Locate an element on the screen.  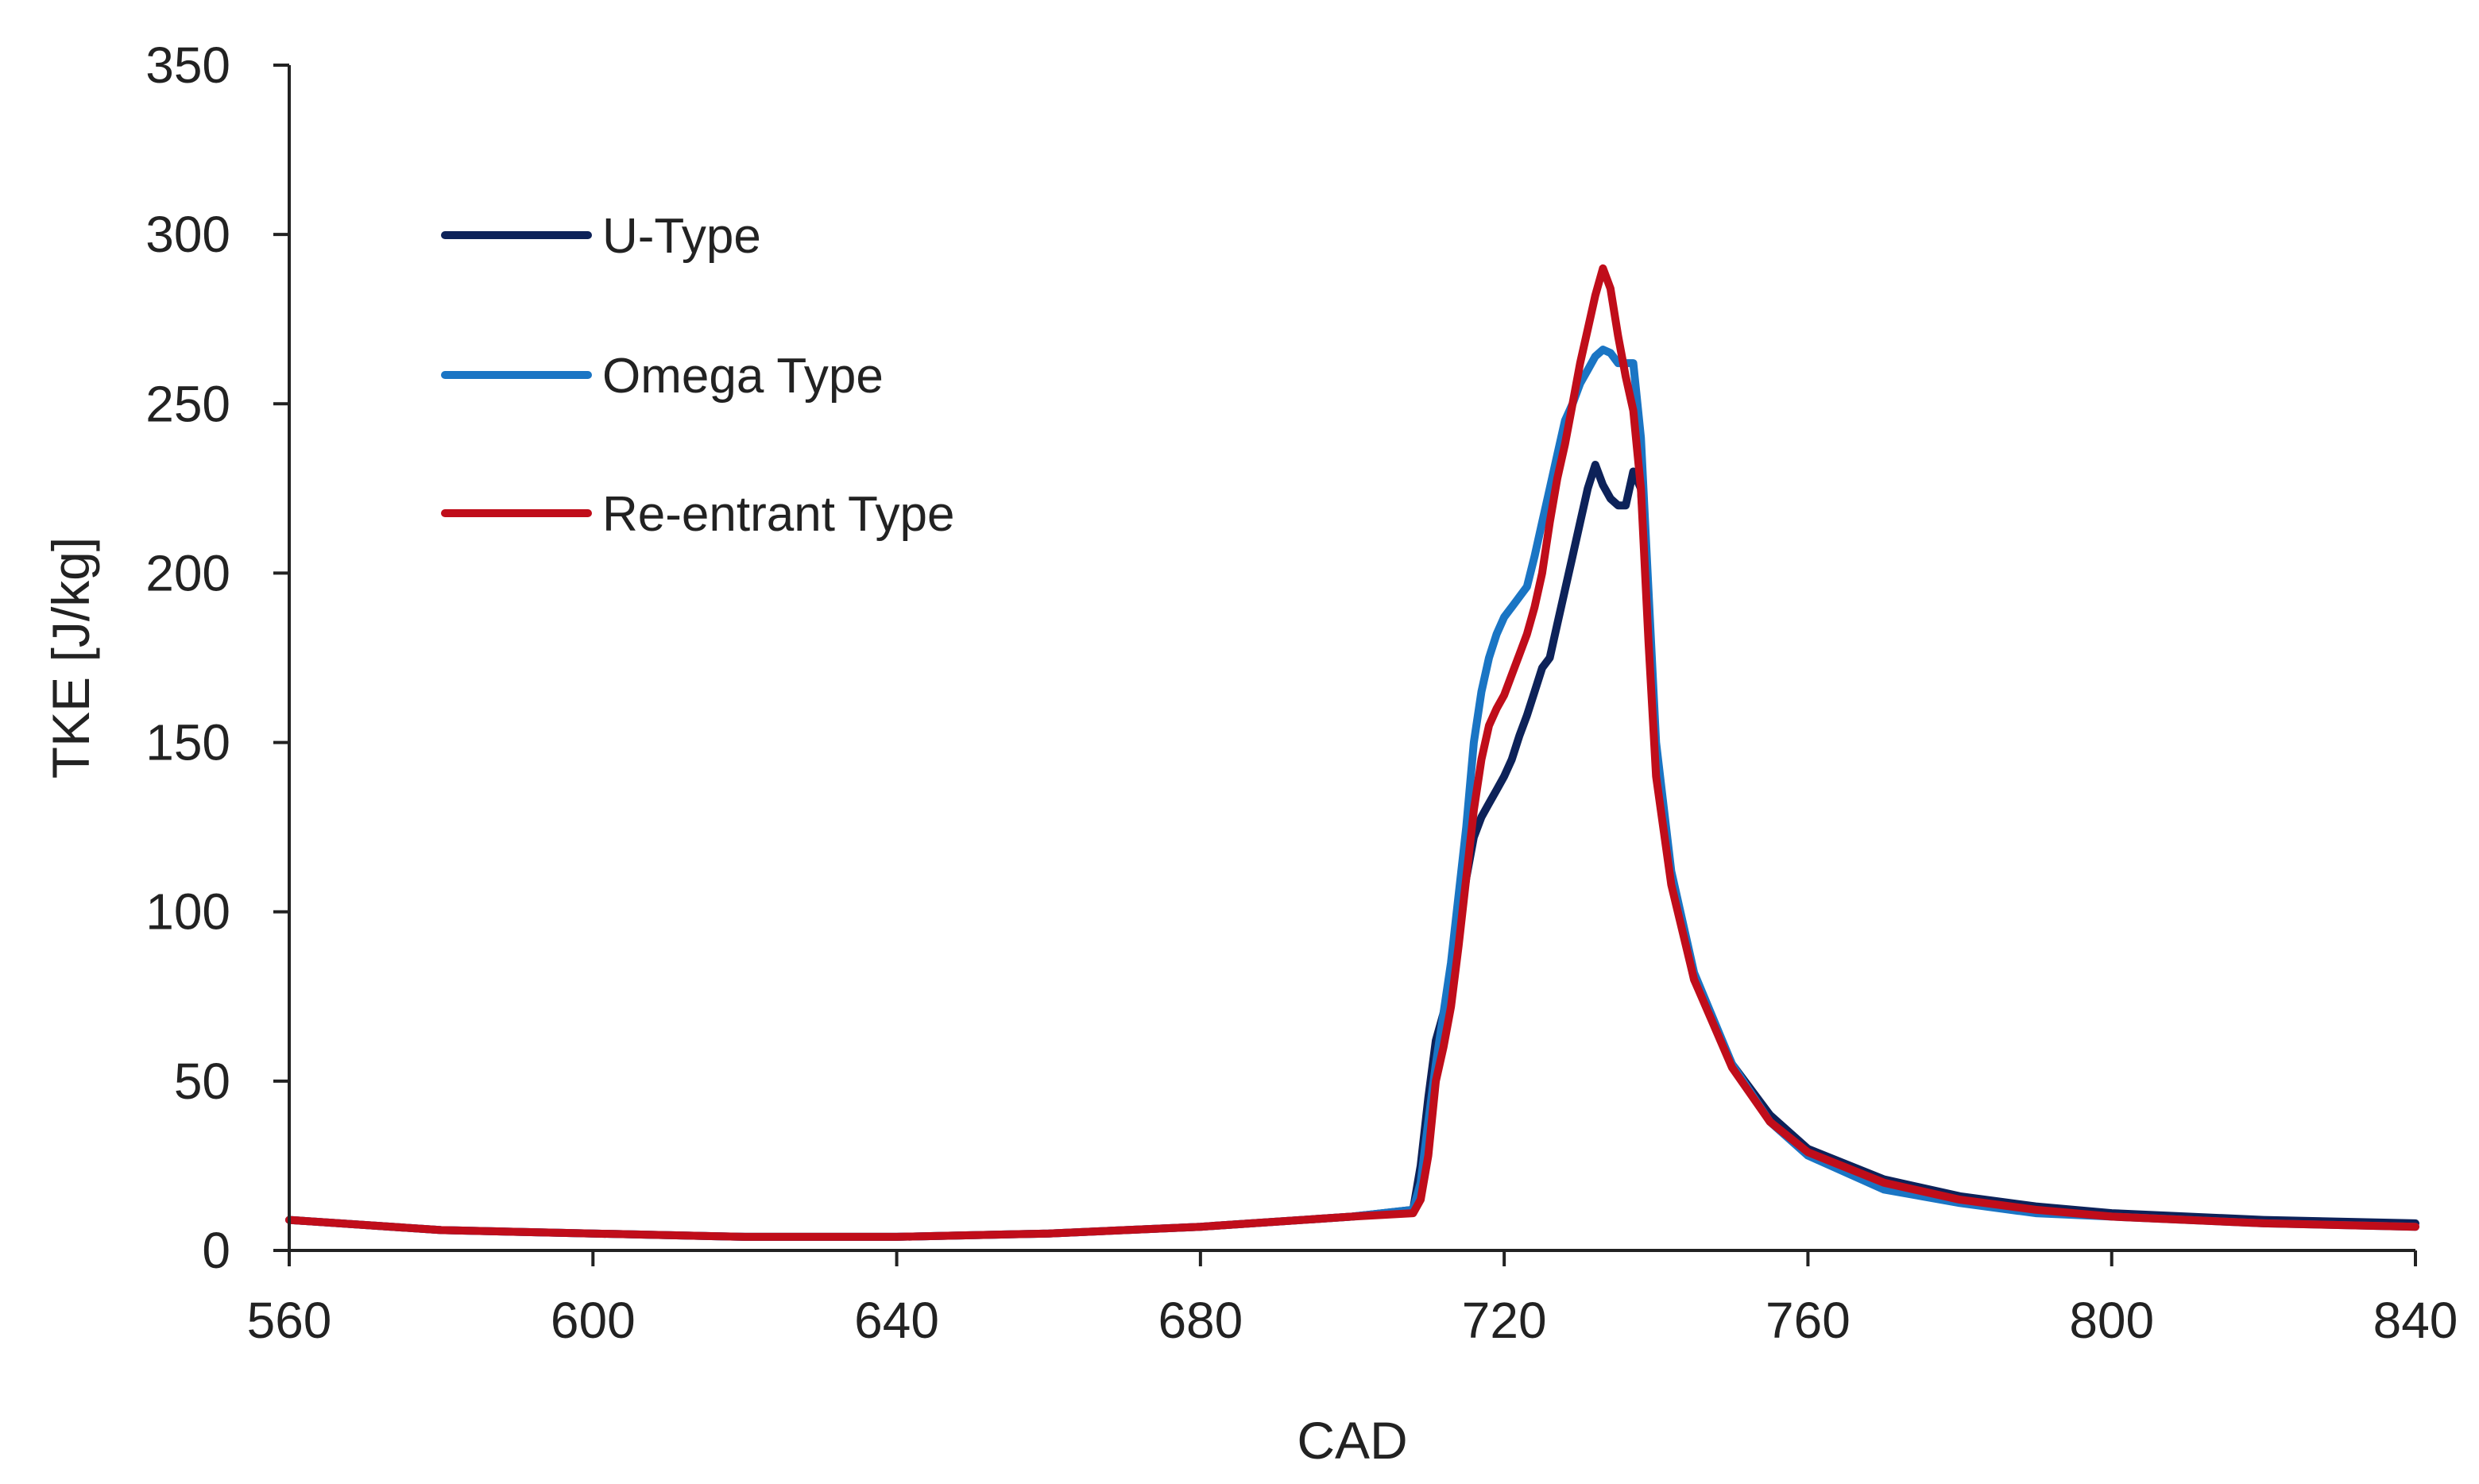
x-tick-label: 640 is located at coordinates (896, 1320).